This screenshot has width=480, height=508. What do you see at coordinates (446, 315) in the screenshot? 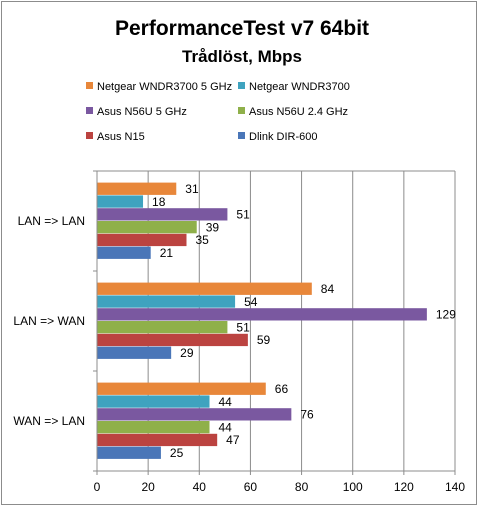
I see `data-label: 129` at bounding box center [446, 315].